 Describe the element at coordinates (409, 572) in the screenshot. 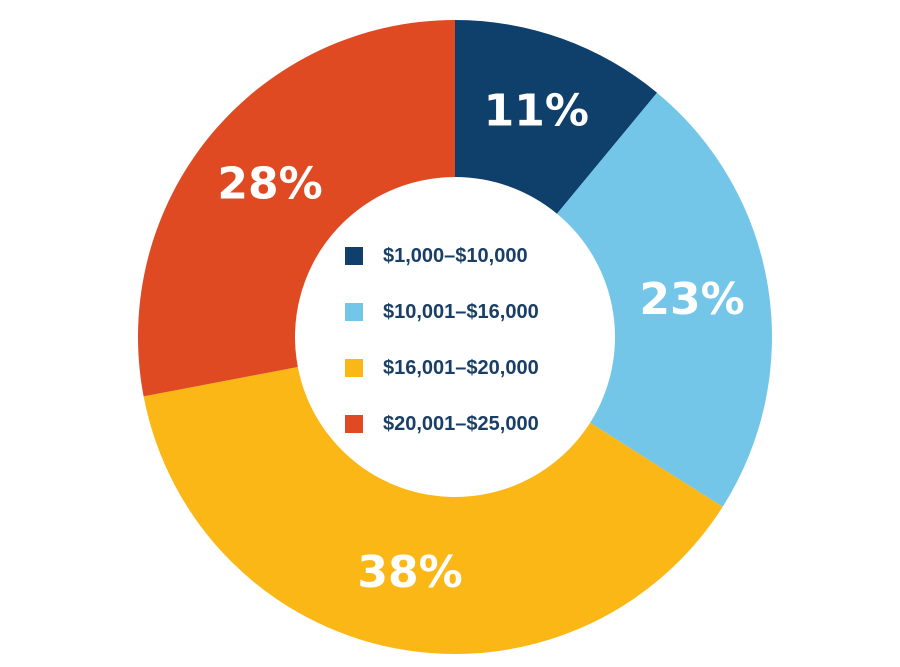

I see `slice-value-label: 38%` at that location.